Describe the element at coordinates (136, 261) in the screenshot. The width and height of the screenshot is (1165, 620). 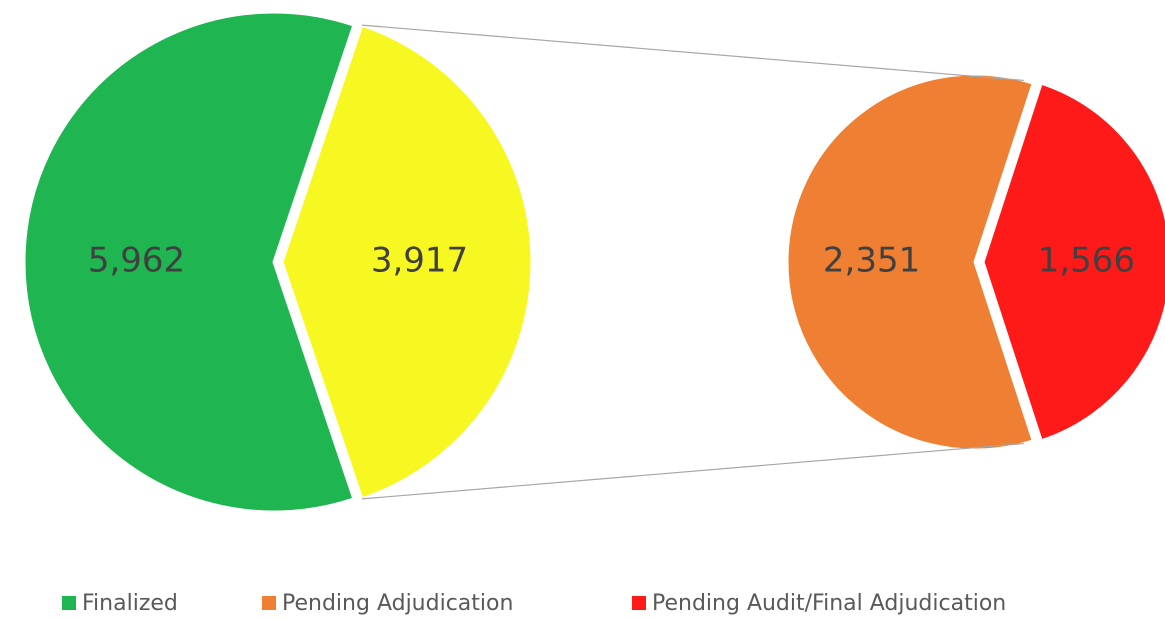
I see `value-label: 5,962` at that location.